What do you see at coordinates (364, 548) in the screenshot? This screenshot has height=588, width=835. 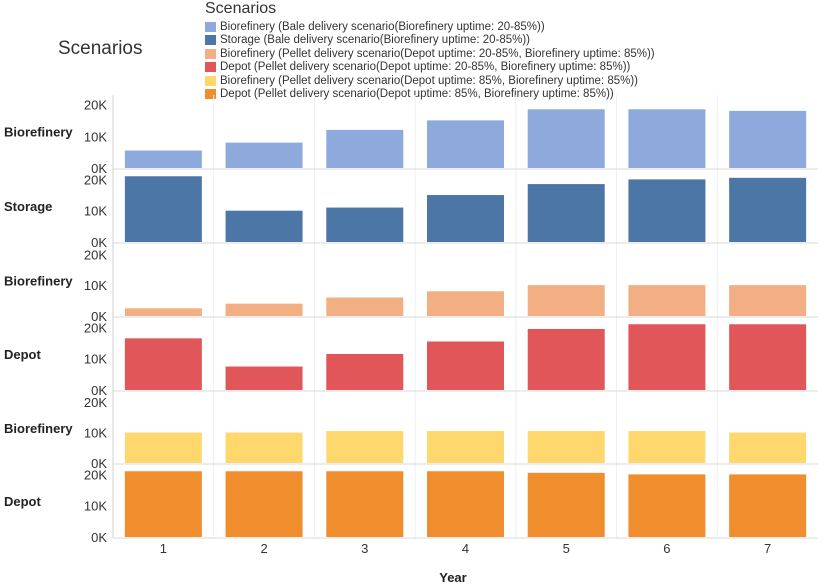 I see `x-tick-label: 3` at bounding box center [364, 548].